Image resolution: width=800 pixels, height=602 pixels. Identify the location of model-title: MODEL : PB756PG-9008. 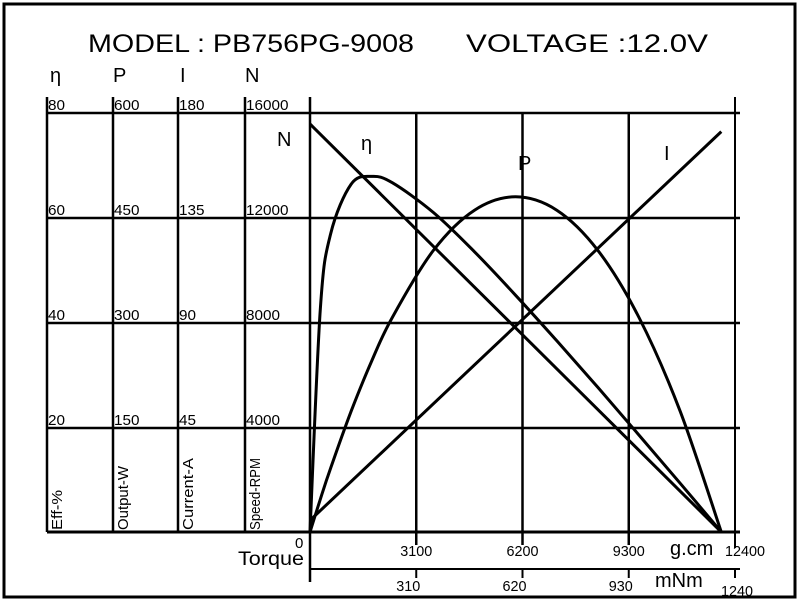
(251, 44).